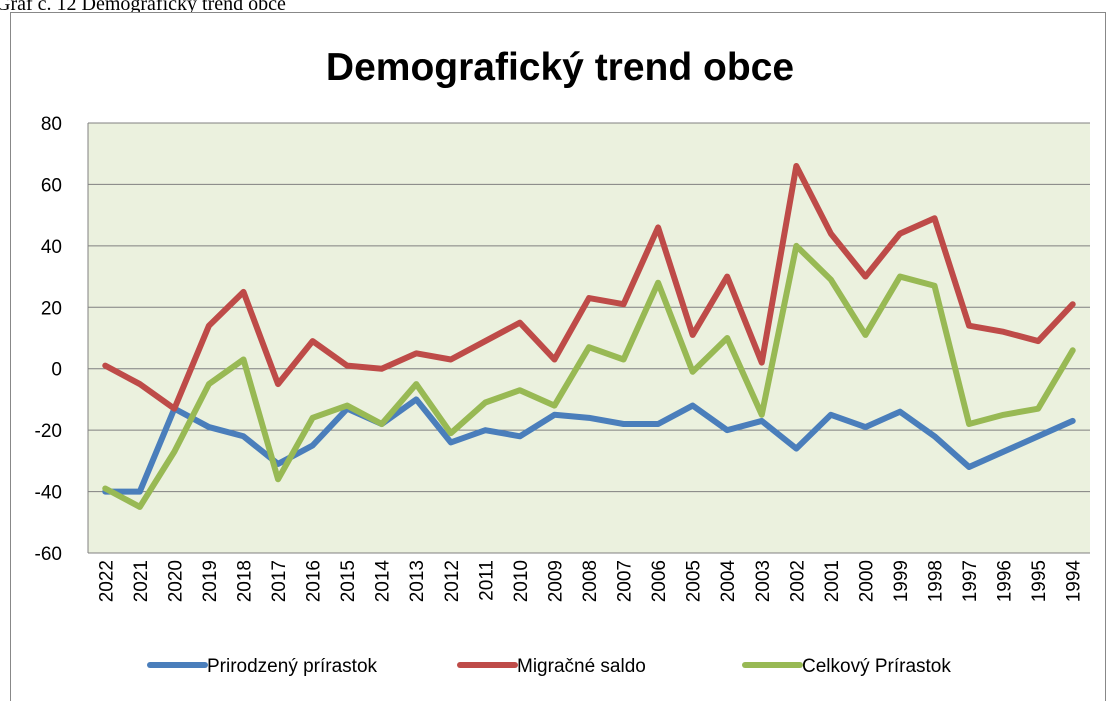 The image size is (1107, 701). What do you see at coordinates (417, 581) in the screenshot?
I see `x-tick-label: 2013` at bounding box center [417, 581].